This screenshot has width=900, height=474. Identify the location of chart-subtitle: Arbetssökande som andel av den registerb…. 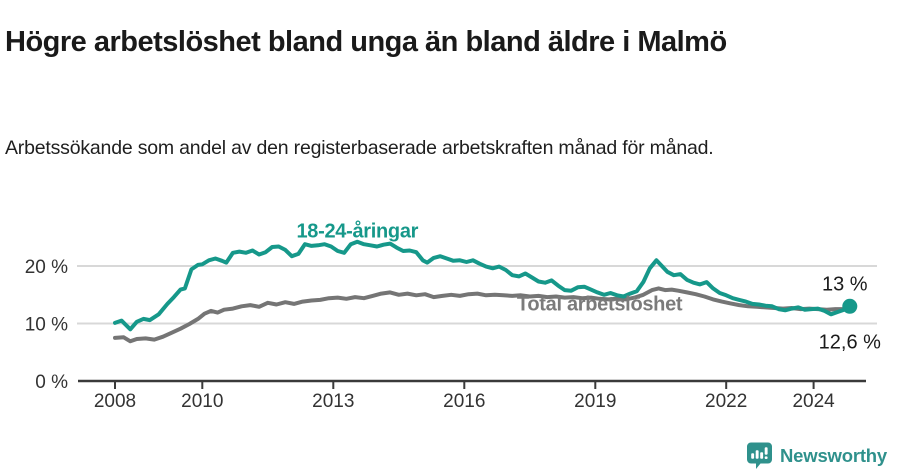
(359, 147).